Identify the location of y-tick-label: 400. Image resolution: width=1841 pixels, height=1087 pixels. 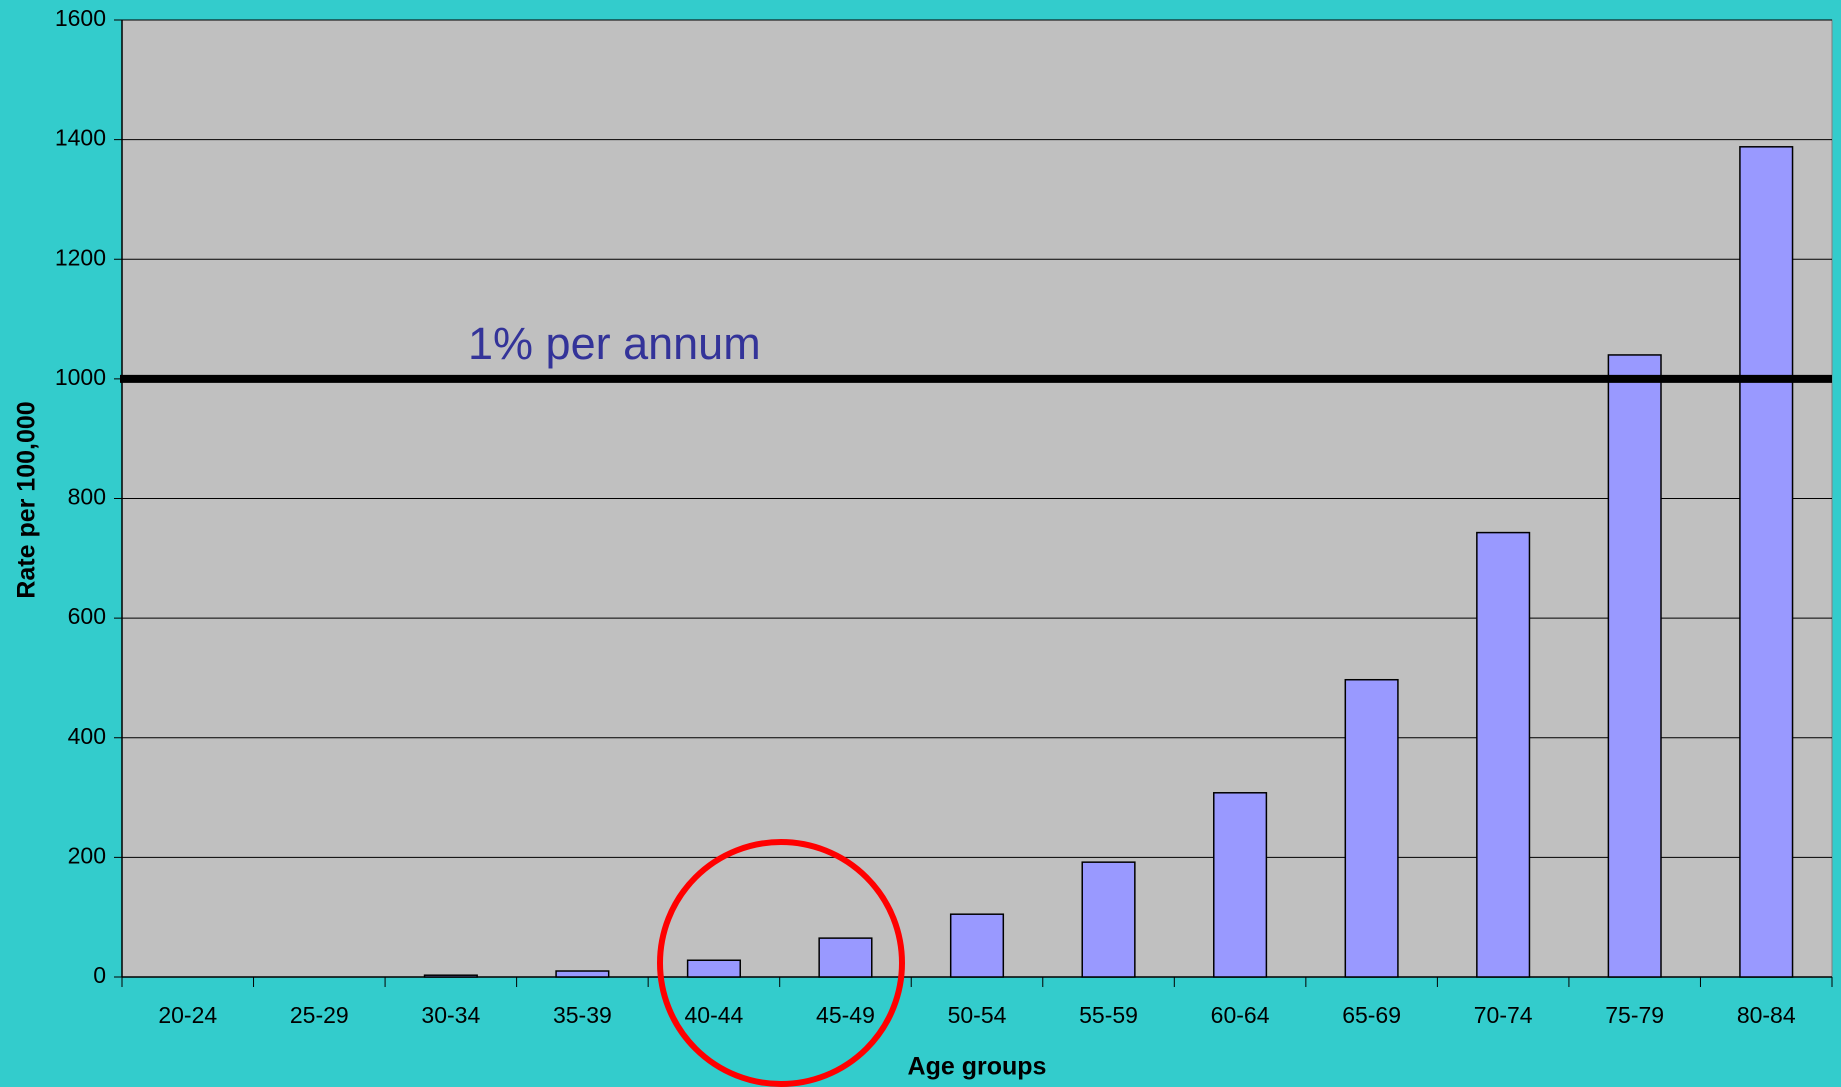
(87, 736).